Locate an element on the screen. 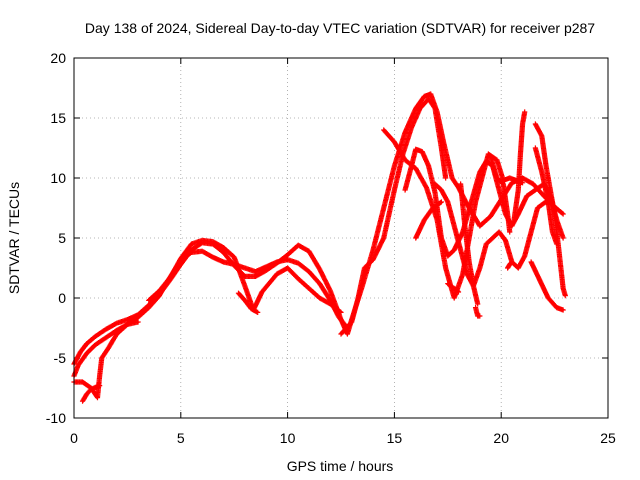  y-tick-label: 10 is located at coordinates (58, 178).